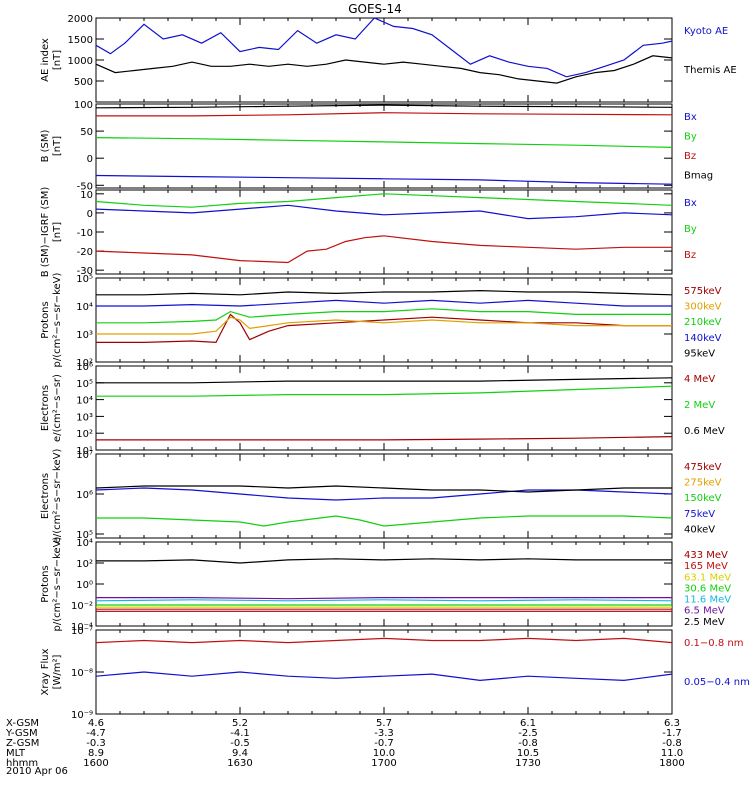  What do you see at coordinates (85, 271) in the screenshot?
I see `y-tick-label: -30` at bounding box center [85, 271].